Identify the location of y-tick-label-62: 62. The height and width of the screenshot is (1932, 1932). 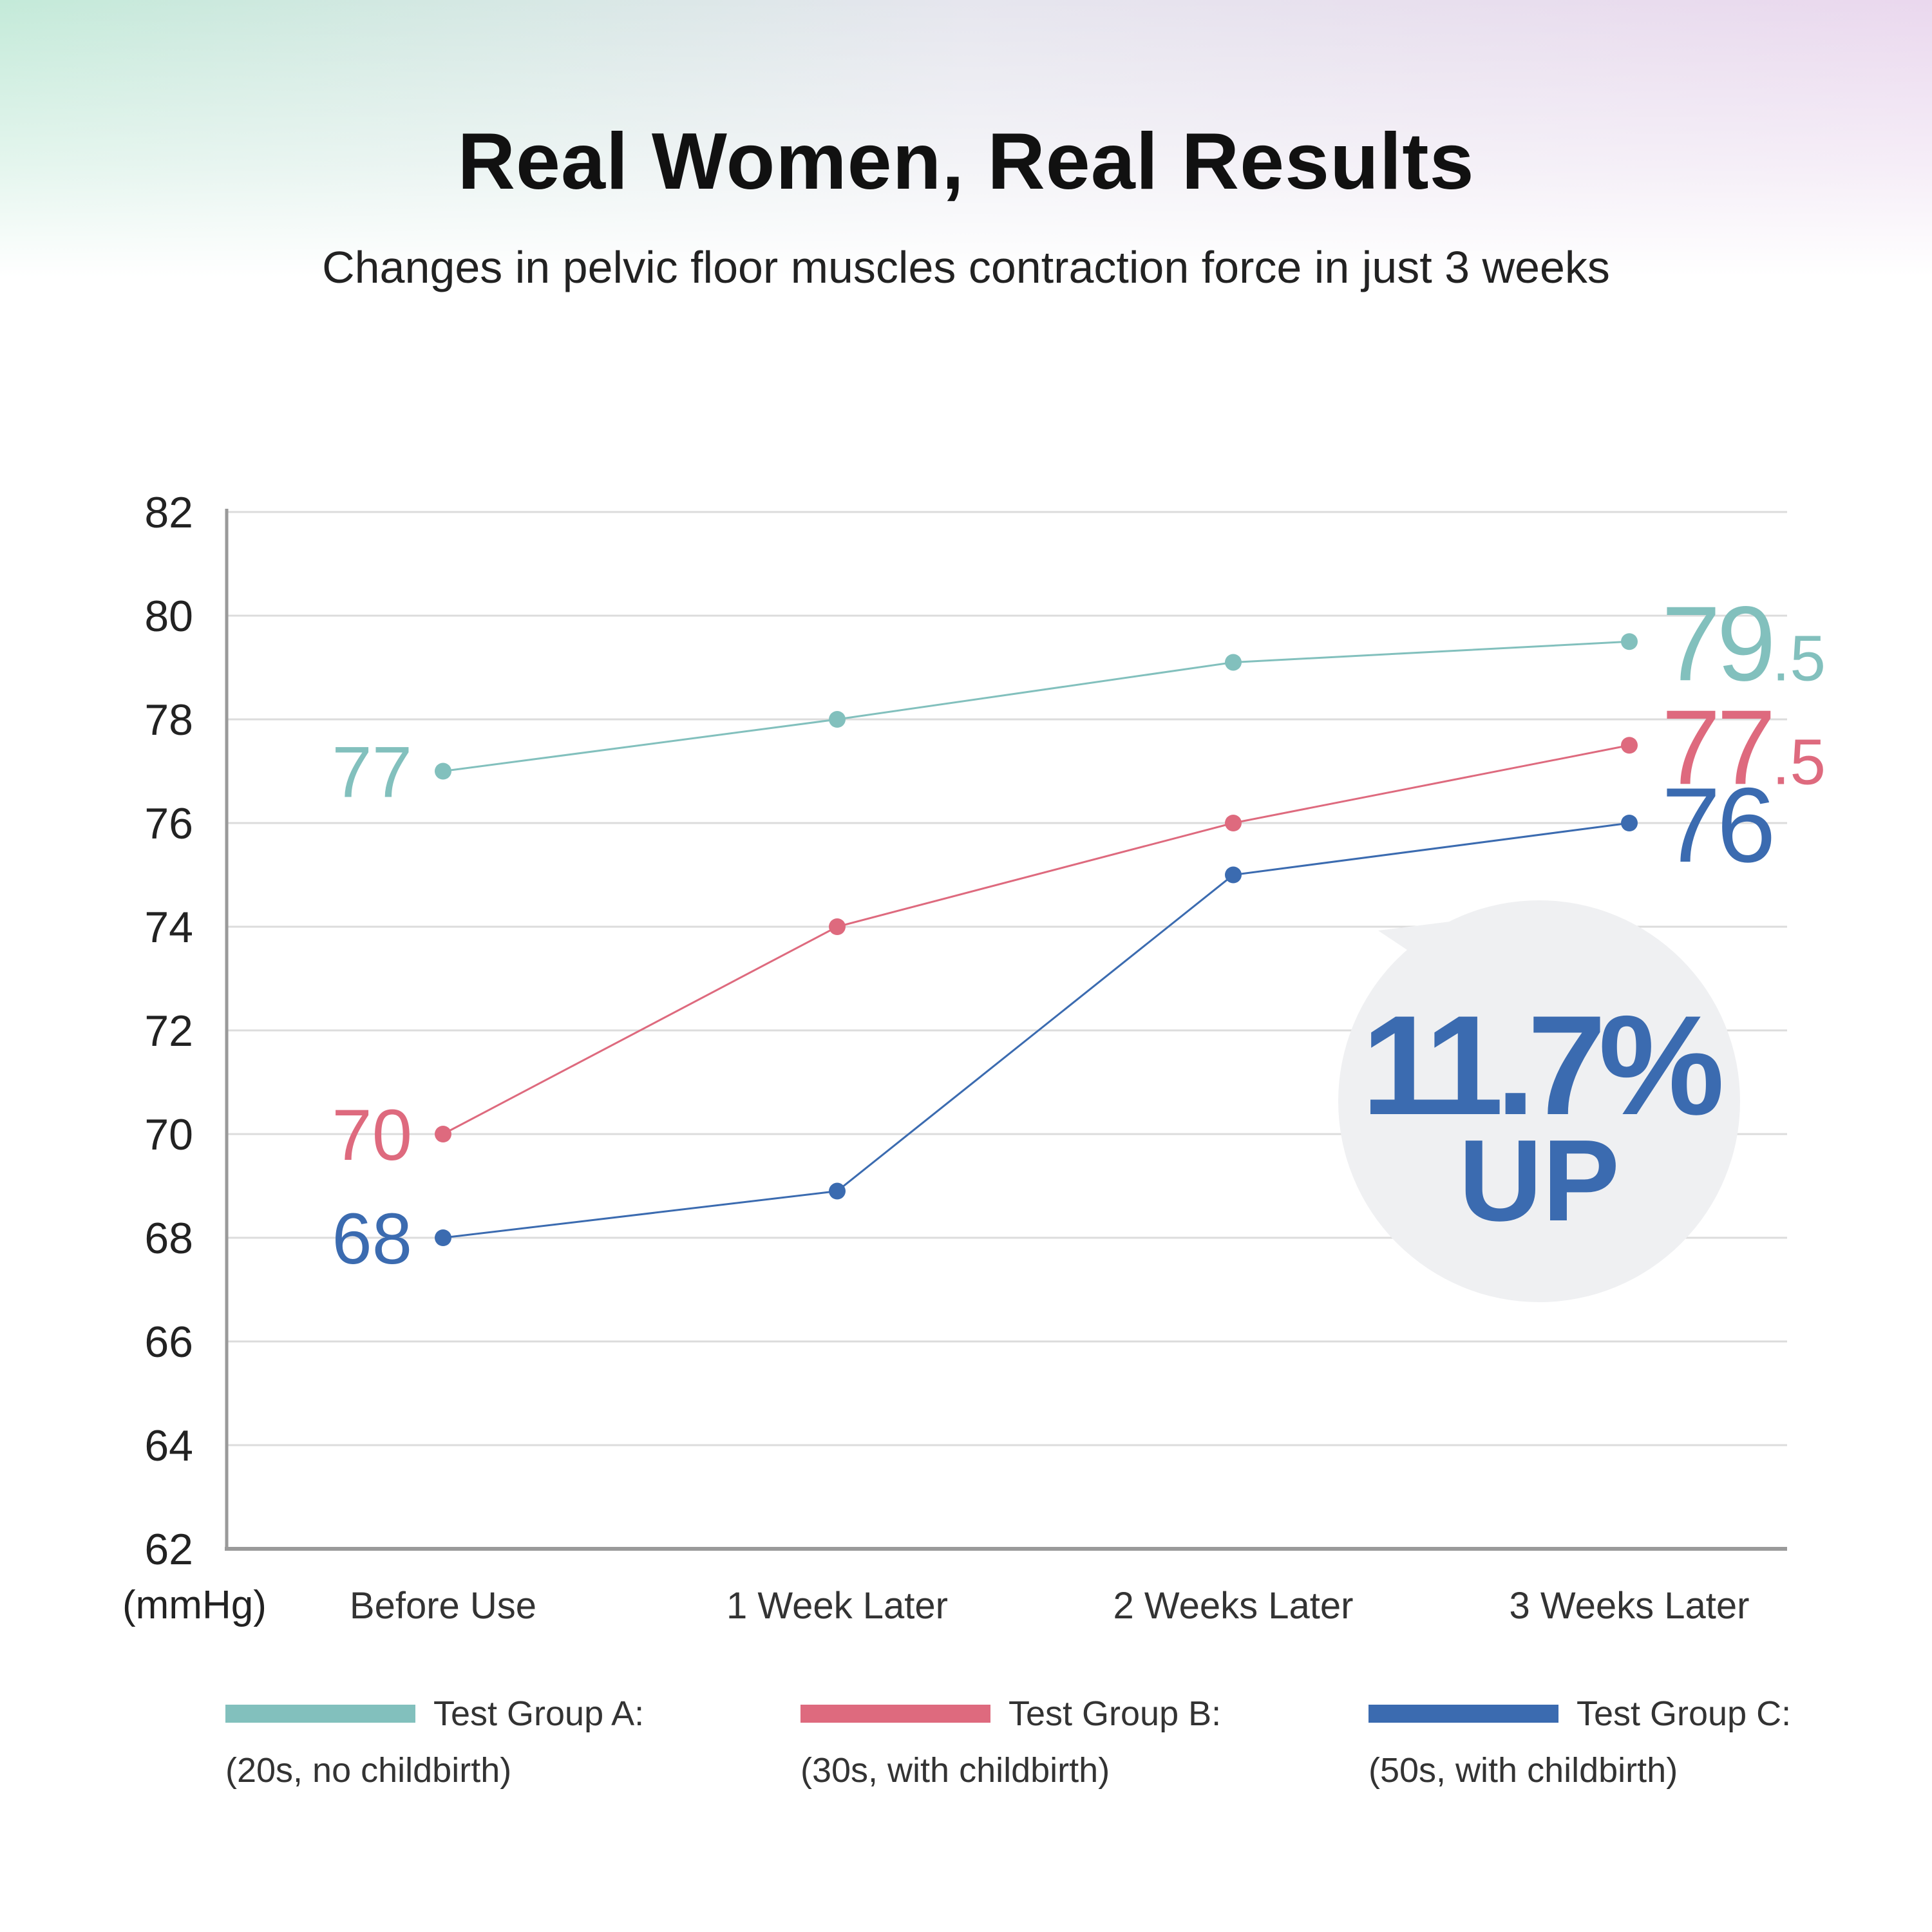
(168, 1549).